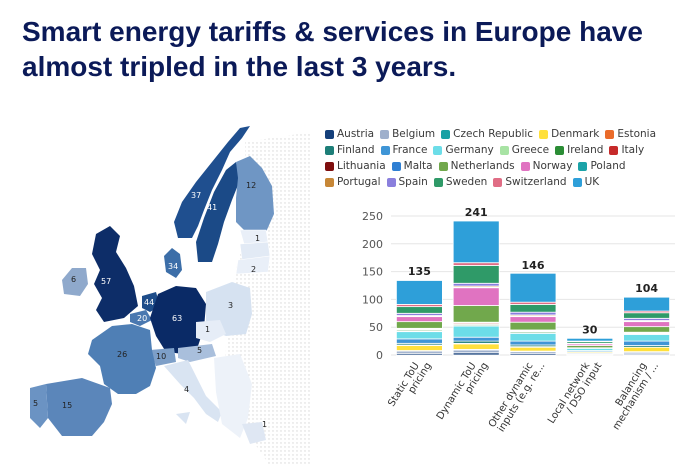  Describe the element at coordinates (407, 134) in the screenshot. I see `legend-item-belgium: Belgium` at that location.